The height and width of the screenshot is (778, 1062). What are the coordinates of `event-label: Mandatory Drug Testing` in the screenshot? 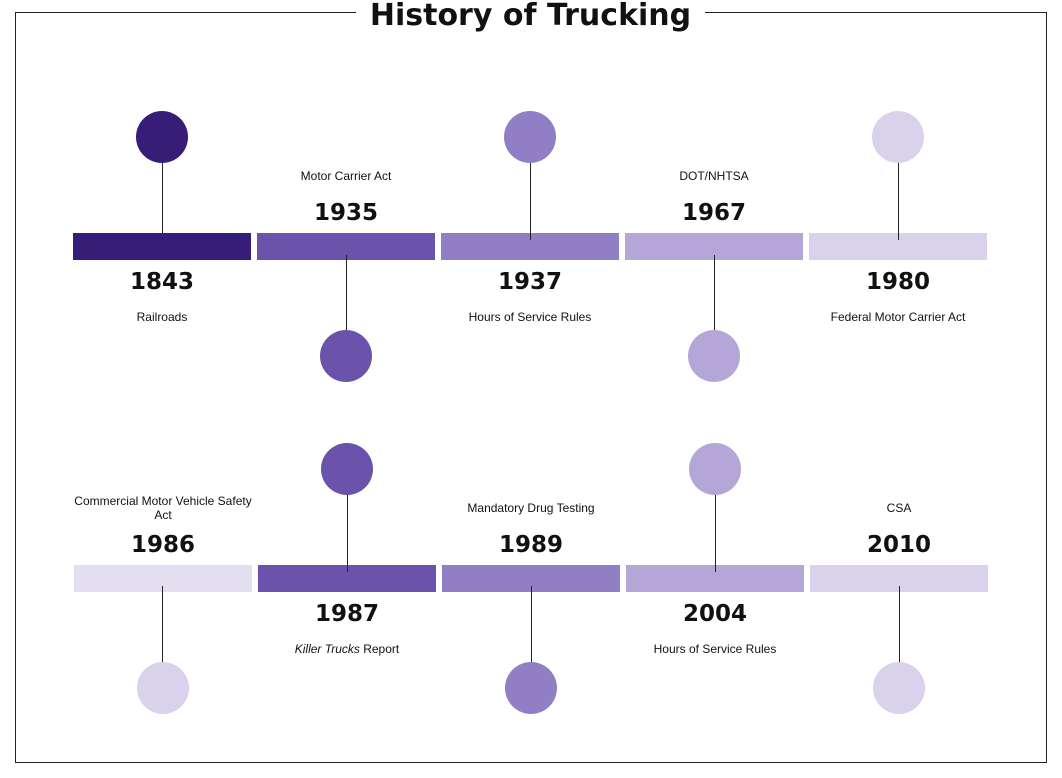 It's located at (531, 508).